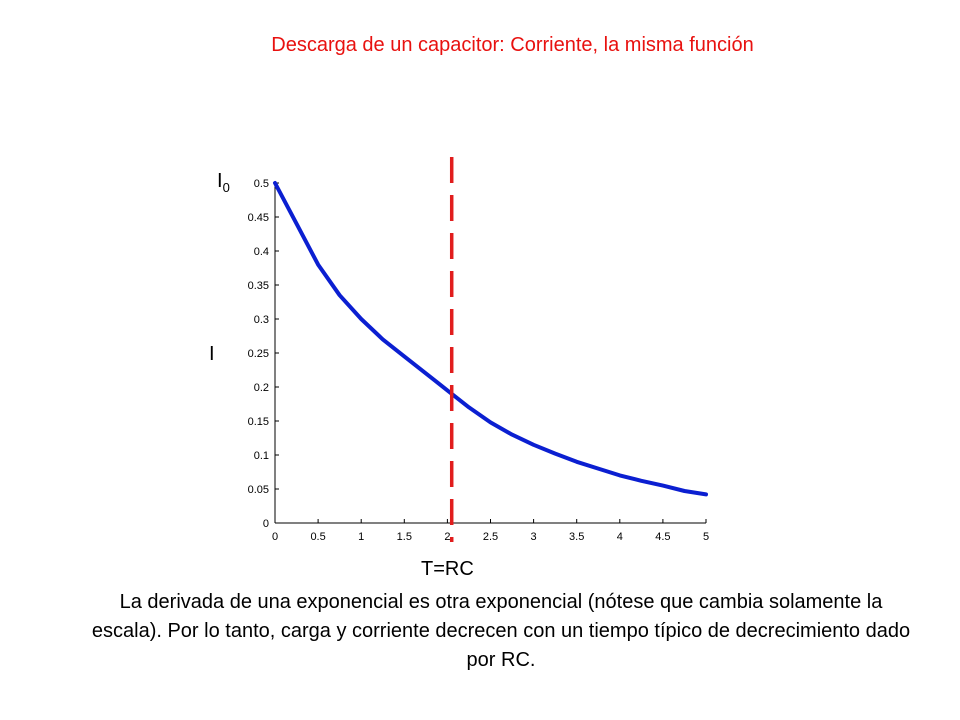 This screenshot has width=960, height=720. Describe the element at coordinates (261, 252) in the screenshot. I see `y-tick-label: 0.4` at that location.